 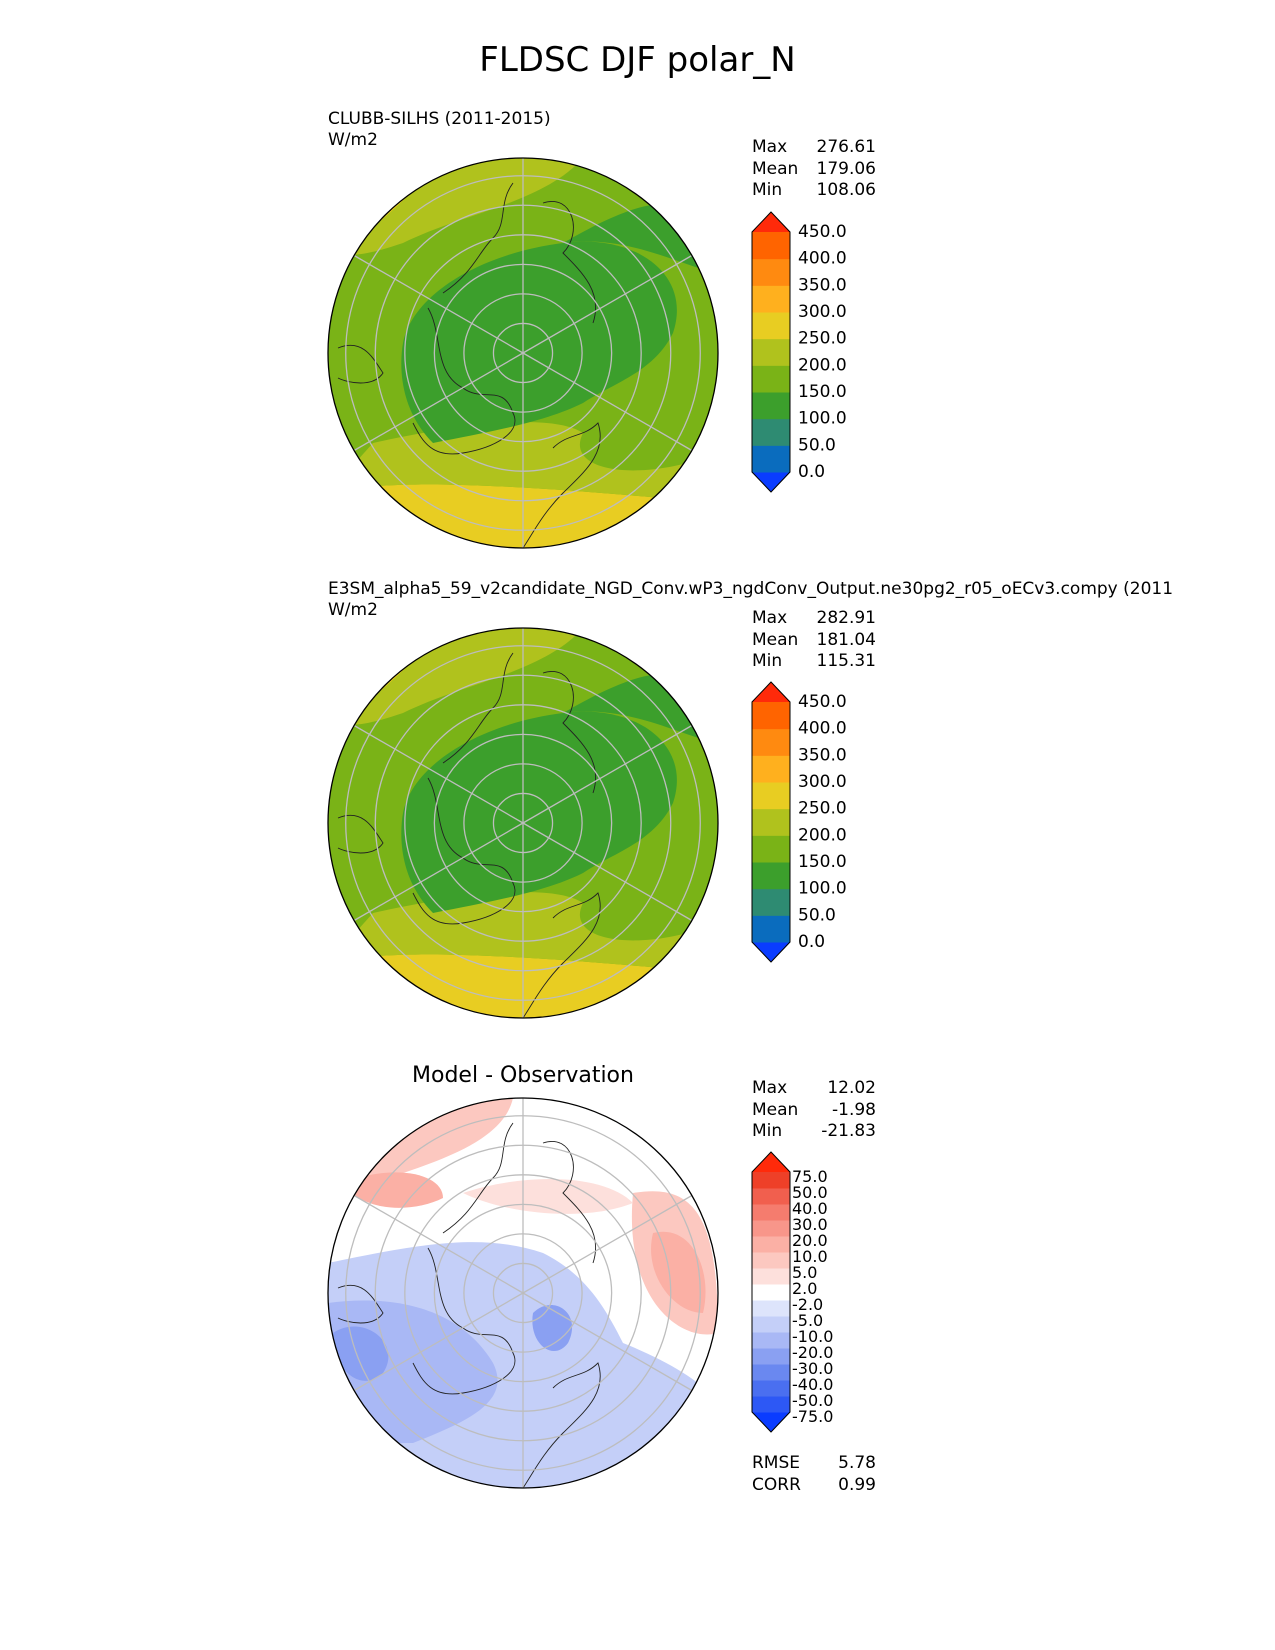 I want to click on panel-1-stats: Max 276.61 Mean 179.06 Min 108.06, so click(x=814, y=169).